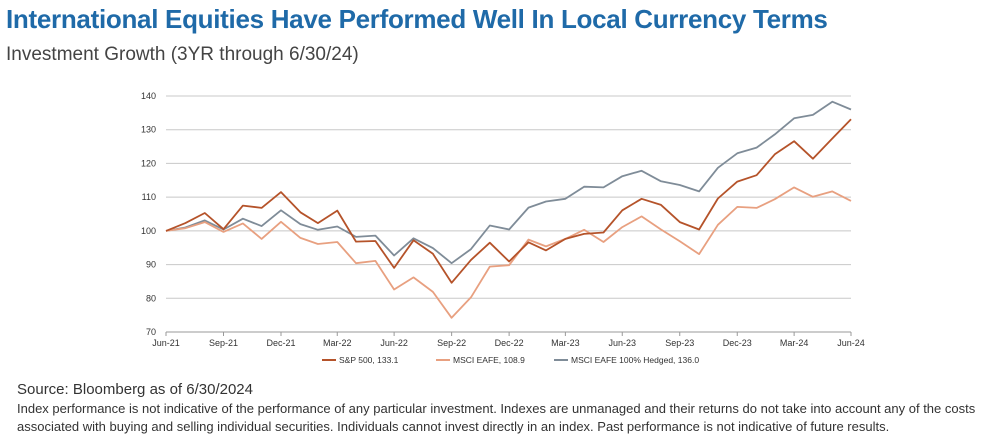 This screenshot has width=994, height=443. What do you see at coordinates (149, 197) in the screenshot?
I see `y-tick-label: 110` at bounding box center [149, 197].